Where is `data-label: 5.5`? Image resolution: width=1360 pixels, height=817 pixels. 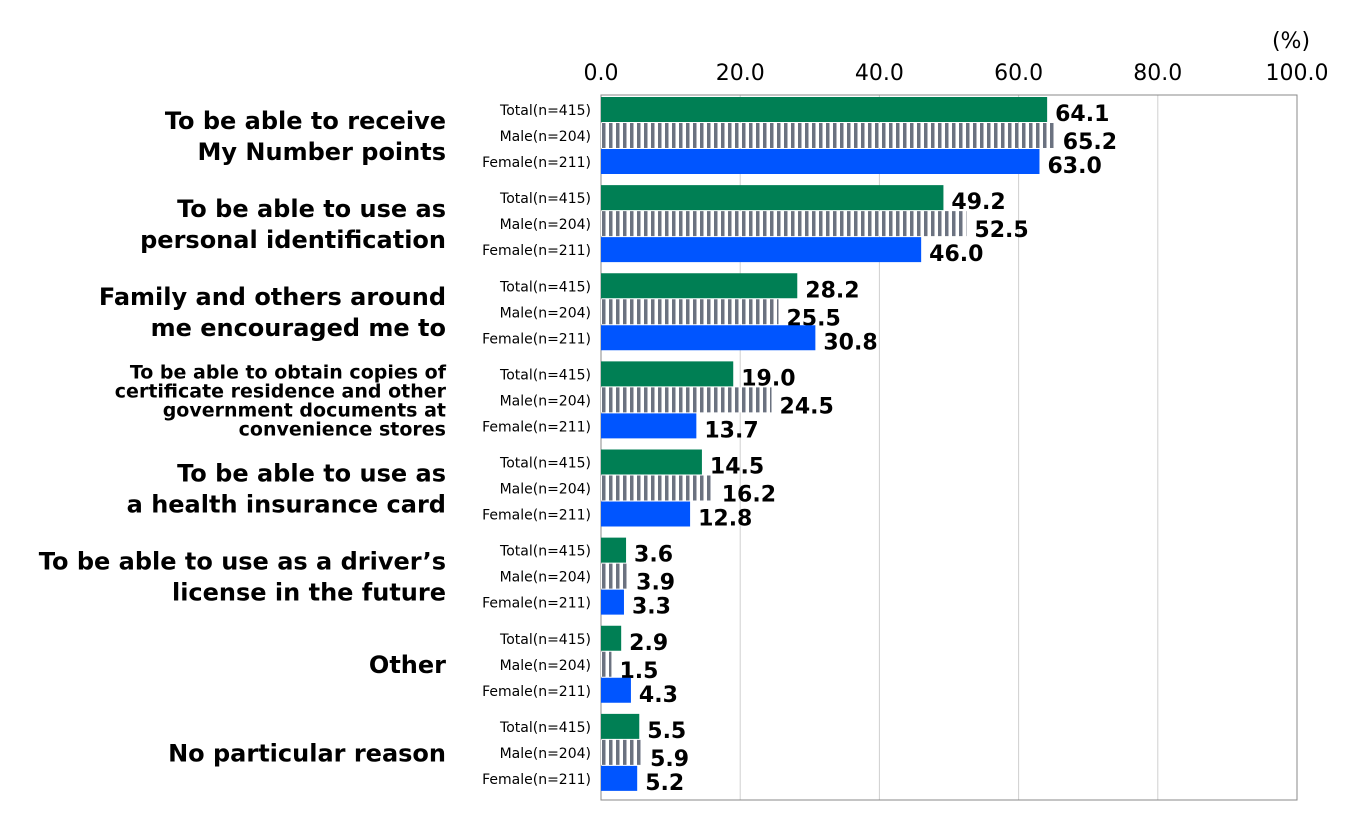
data-label: 5.5 is located at coordinates (666, 731).